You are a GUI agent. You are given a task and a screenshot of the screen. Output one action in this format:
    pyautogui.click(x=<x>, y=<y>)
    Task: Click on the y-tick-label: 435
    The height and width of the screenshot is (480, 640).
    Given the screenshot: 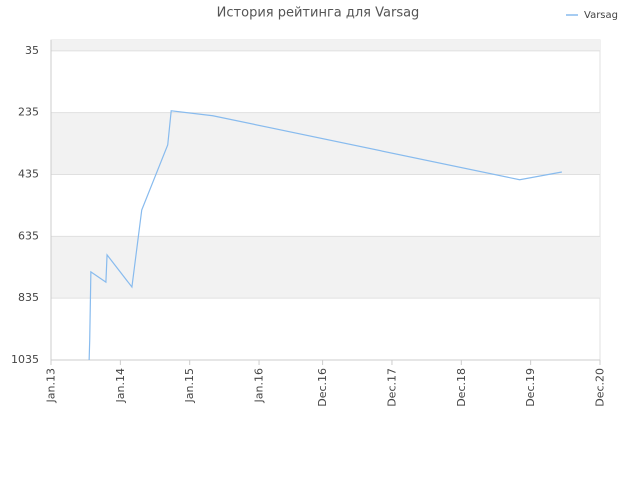 What is the action you would take?
    pyautogui.click(x=28, y=173)
    